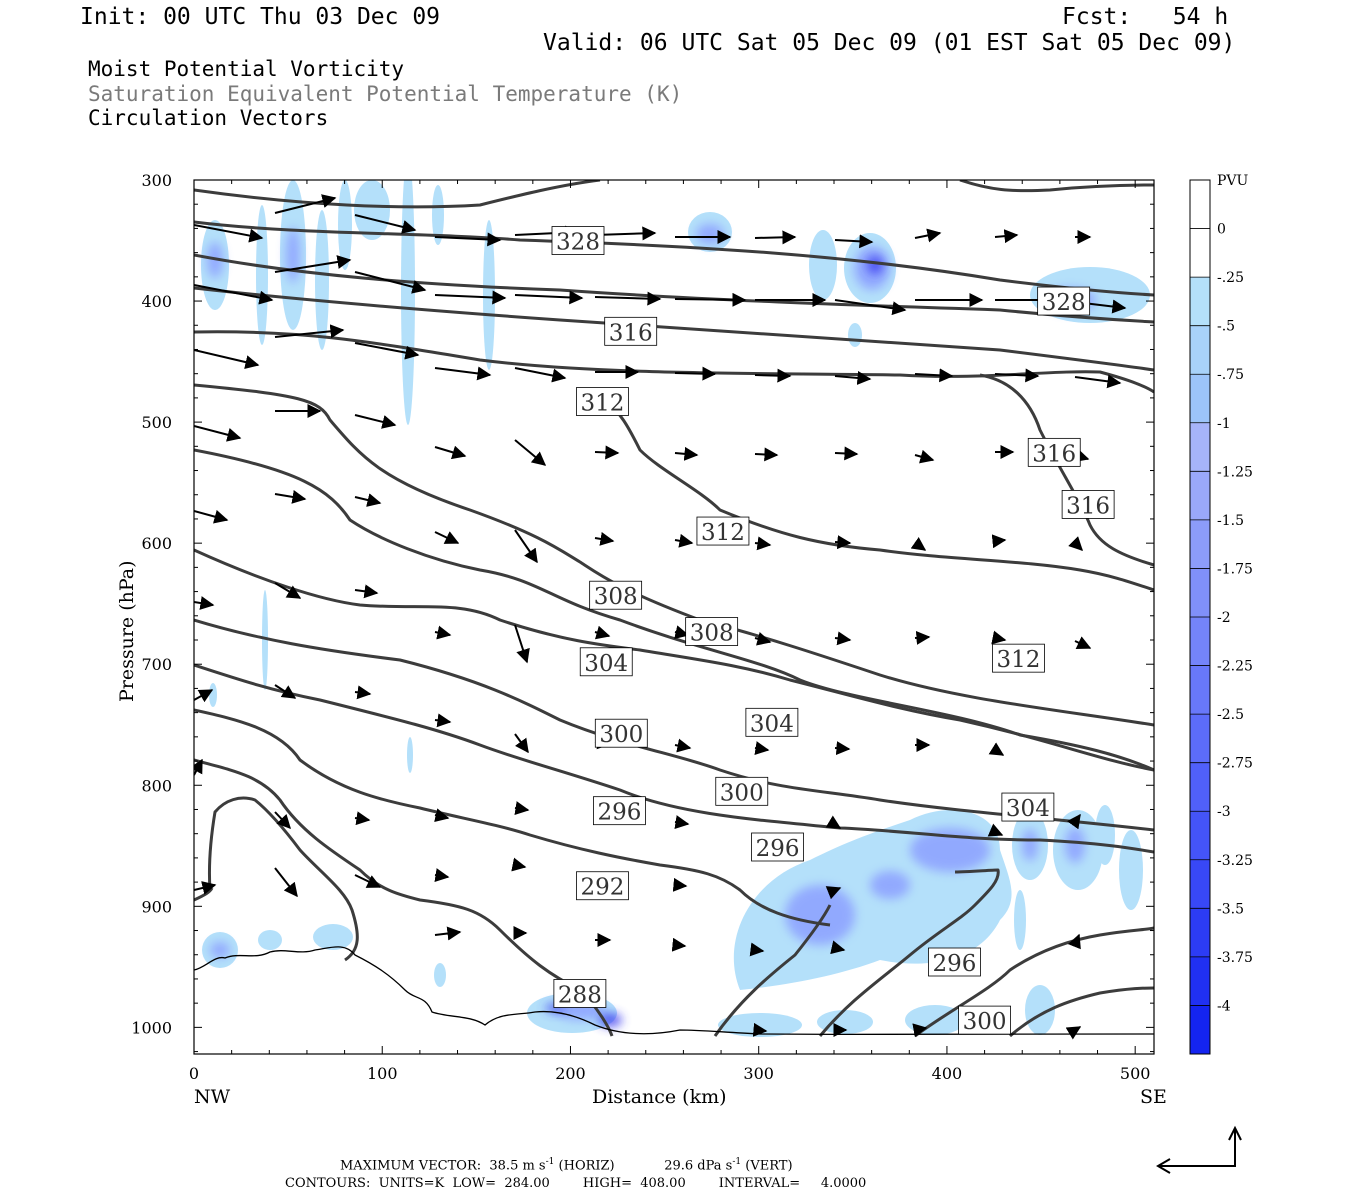 The image size is (1350, 1200). I want to click on horiz-unit: (HORIZ), so click(586, 1166).